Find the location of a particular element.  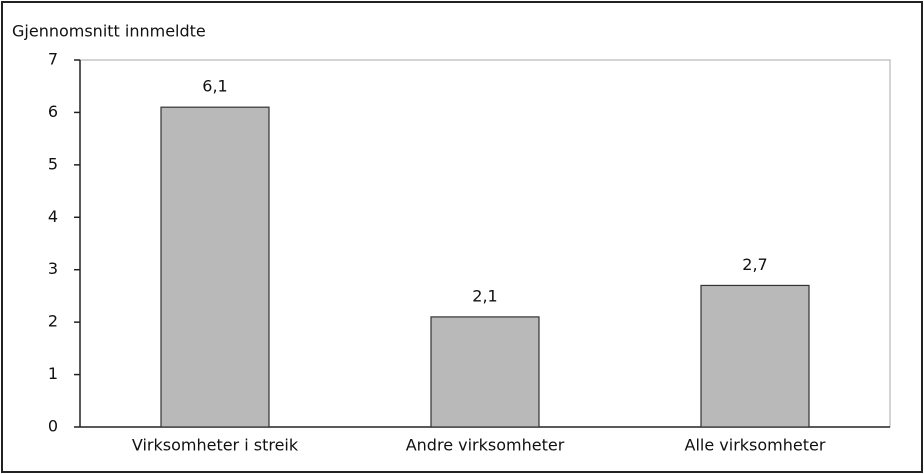

x-tick-label: Virksomheter i streik is located at coordinates (215, 445).